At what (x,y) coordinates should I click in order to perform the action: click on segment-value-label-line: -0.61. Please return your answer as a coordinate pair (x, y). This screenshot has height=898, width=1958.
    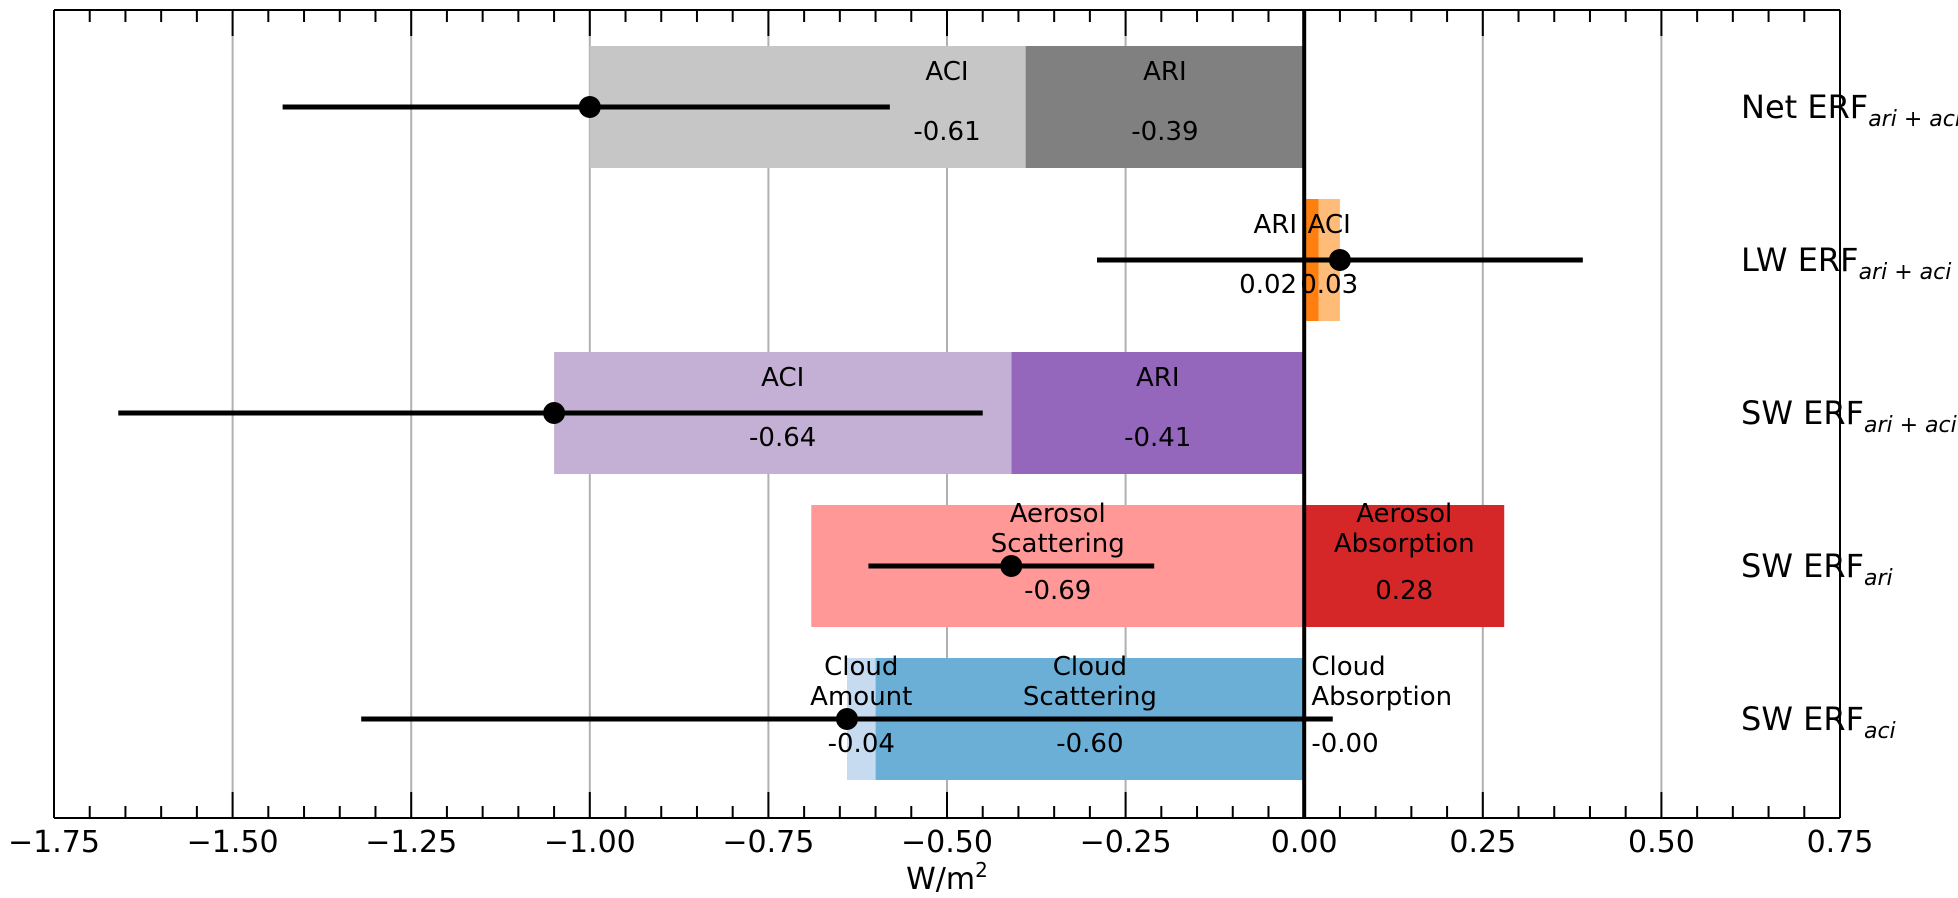
    Looking at the image, I should click on (946, 132).